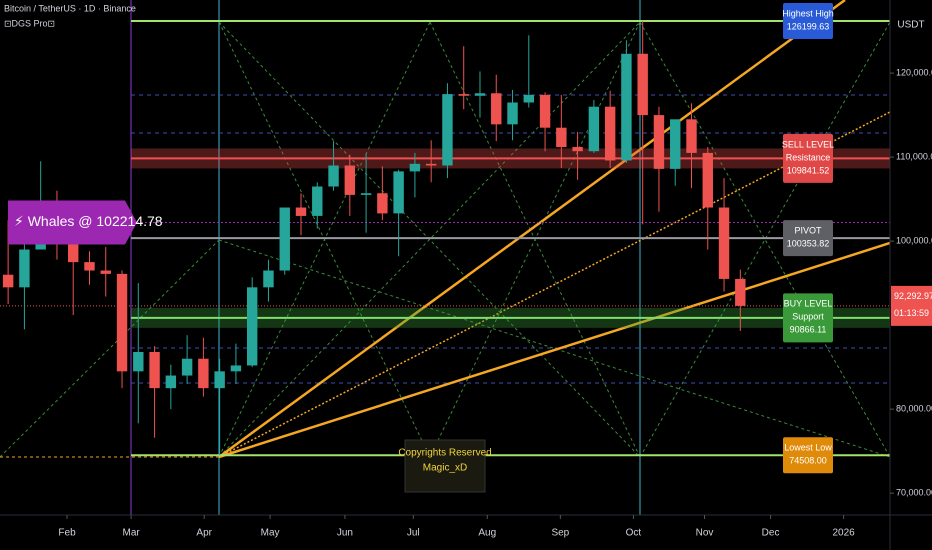 The height and width of the screenshot is (550, 932). Describe the element at coordinates (808, 330) in the screenshot. I see `level-label: 90866.11` at that location.